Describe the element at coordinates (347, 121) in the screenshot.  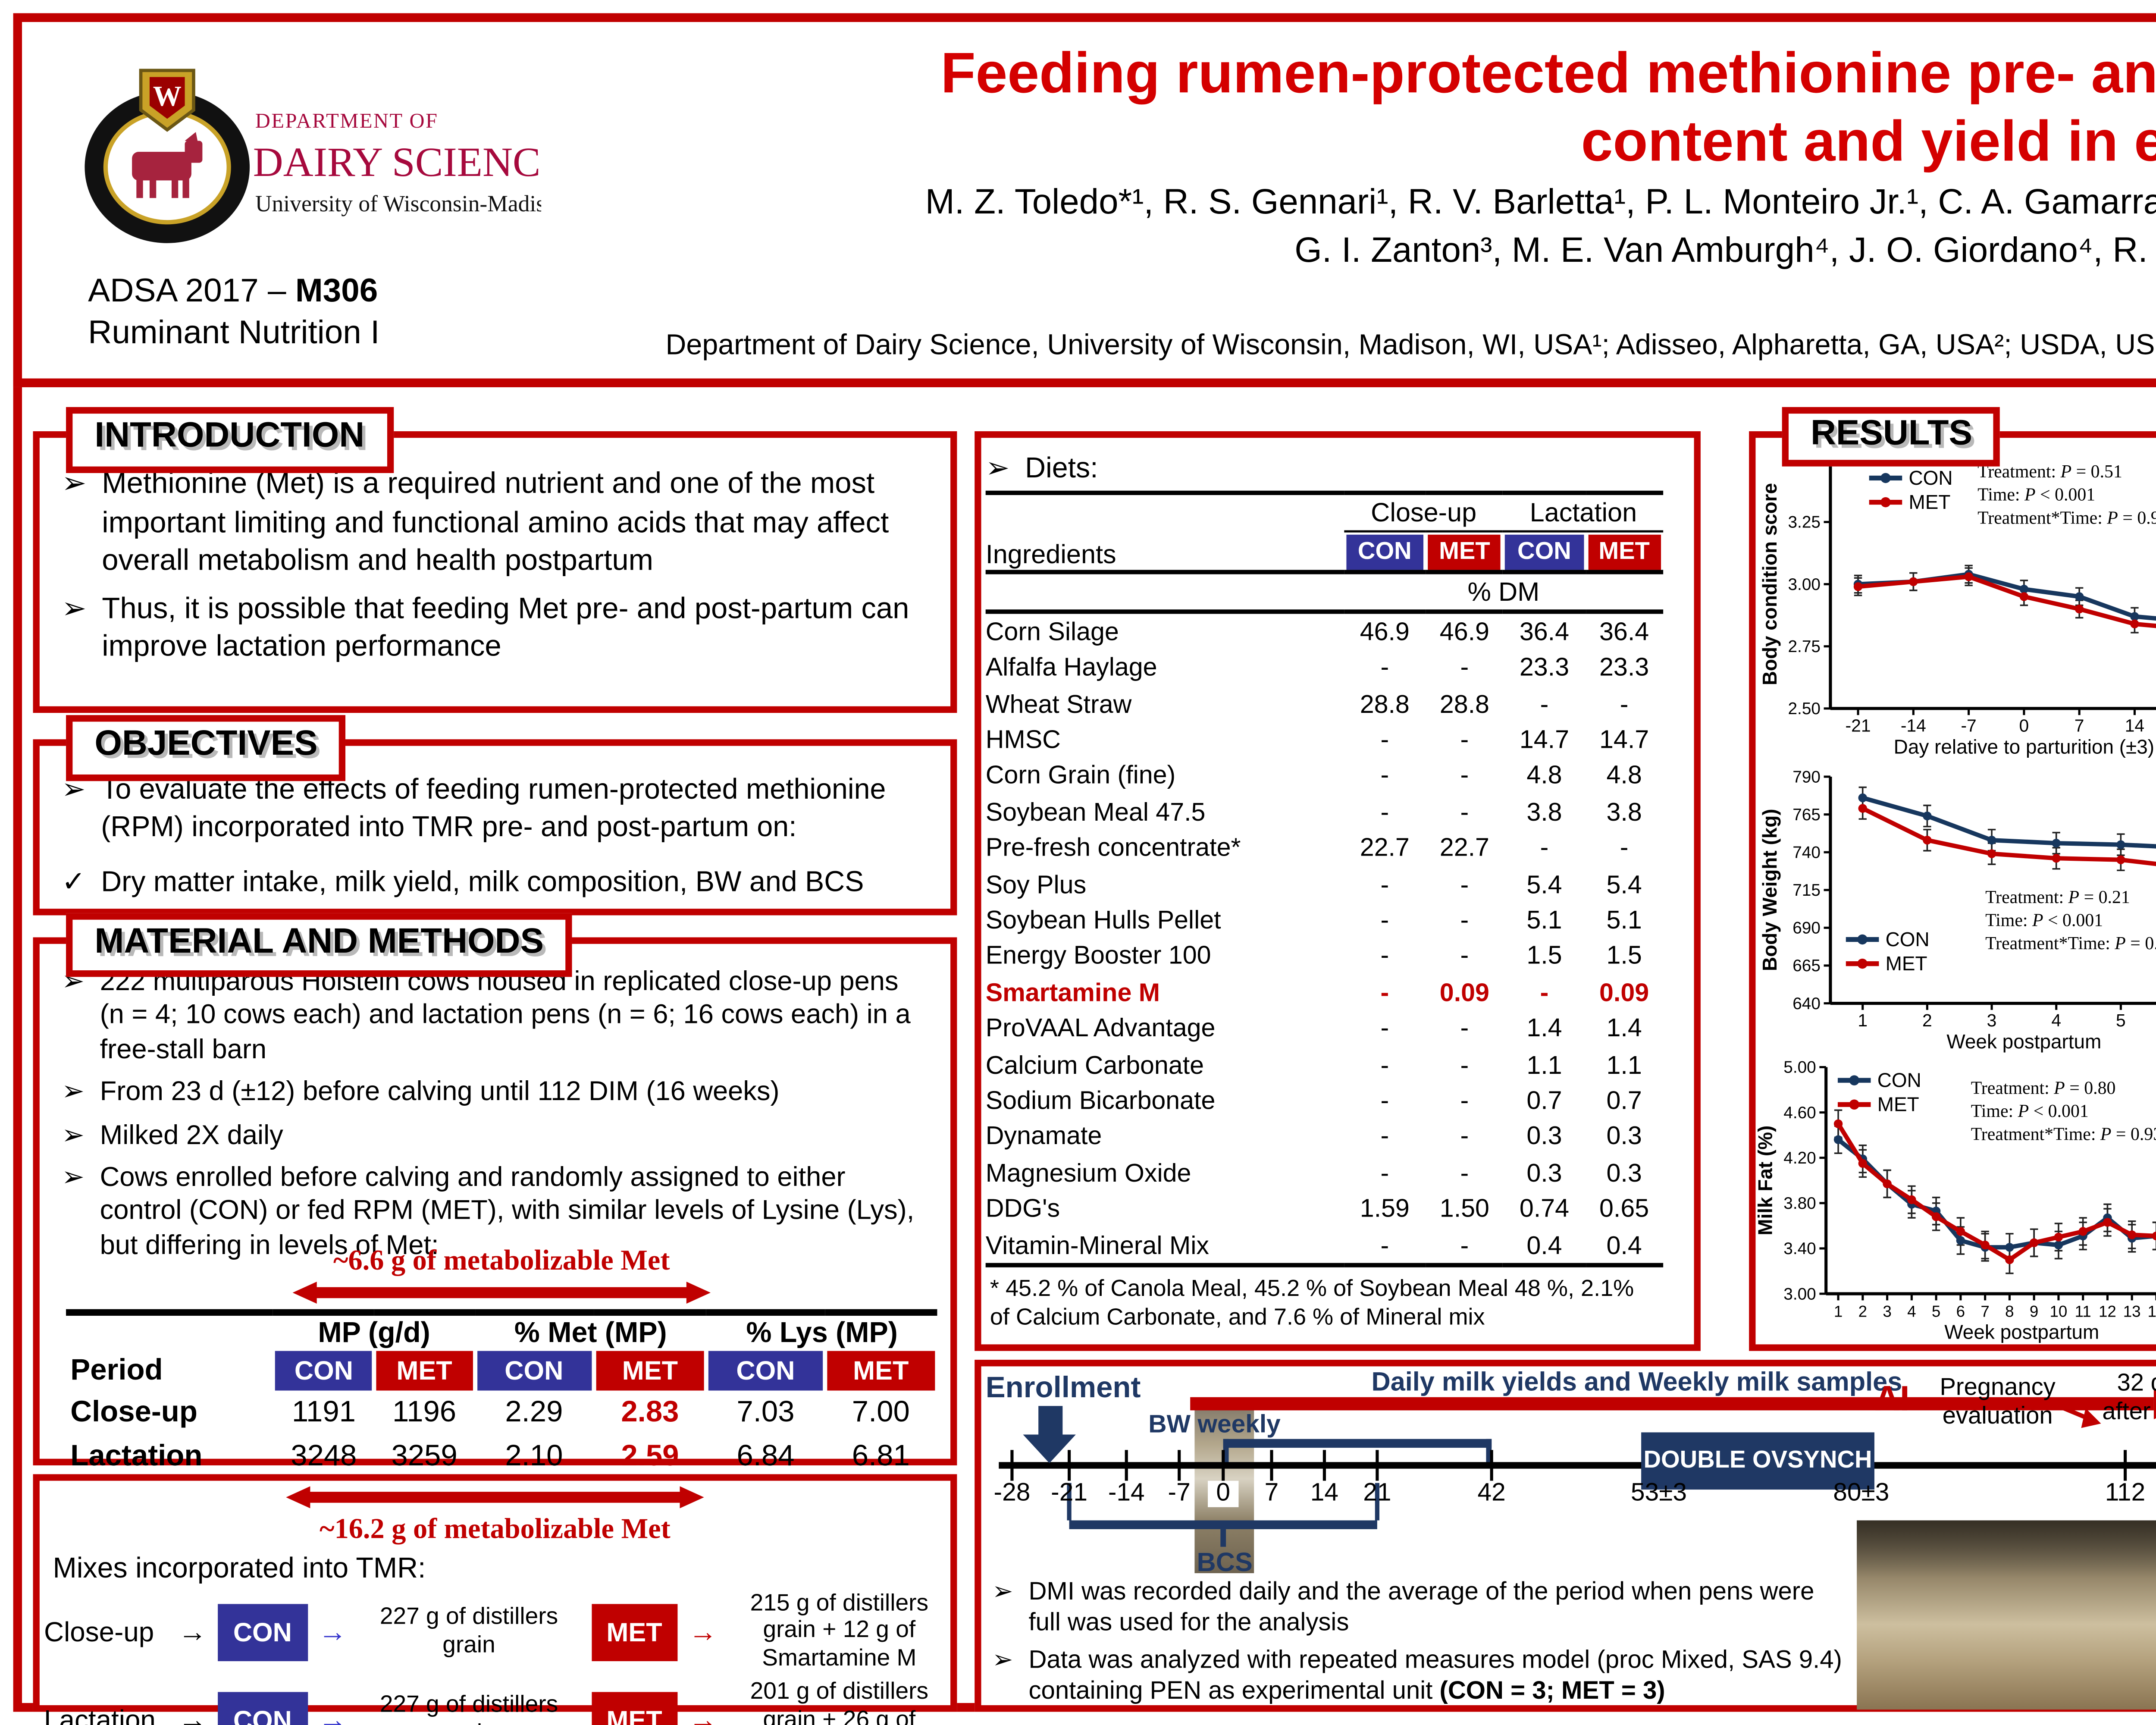
I see `logo-dept: DEPARTMENT OF` at that location.